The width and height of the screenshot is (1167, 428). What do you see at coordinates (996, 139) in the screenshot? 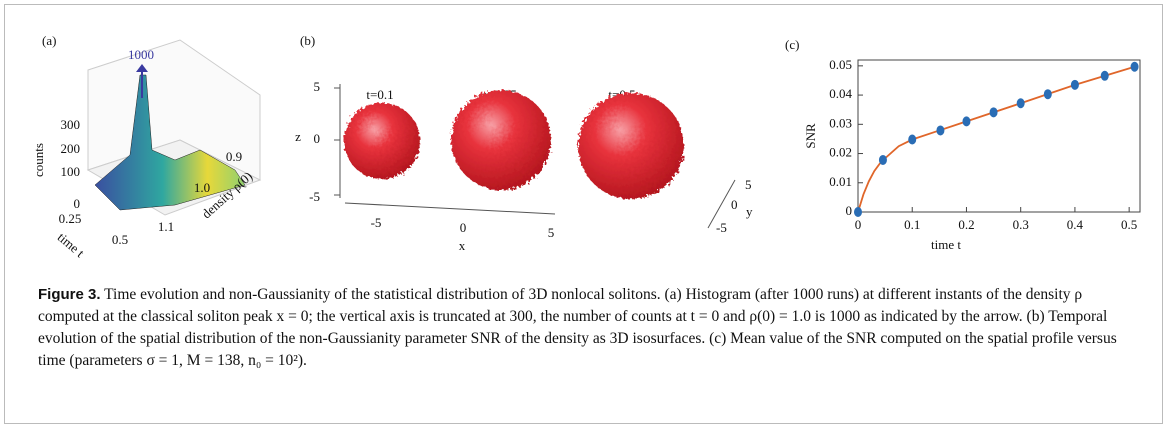
I see `fit-line` at bounding box center [996, 139].